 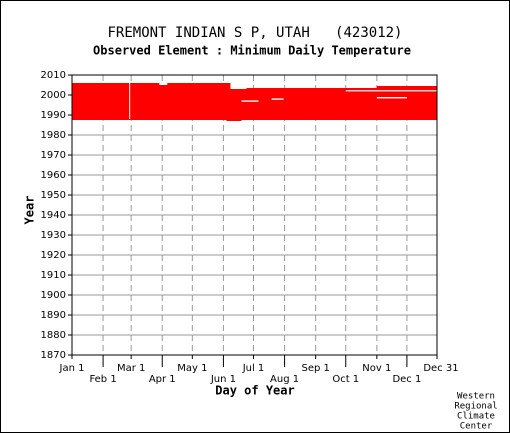 What do you see at coordinates (476, 397) in the screenshot?
I see `credit: Western` at bounding box center [476, 397].